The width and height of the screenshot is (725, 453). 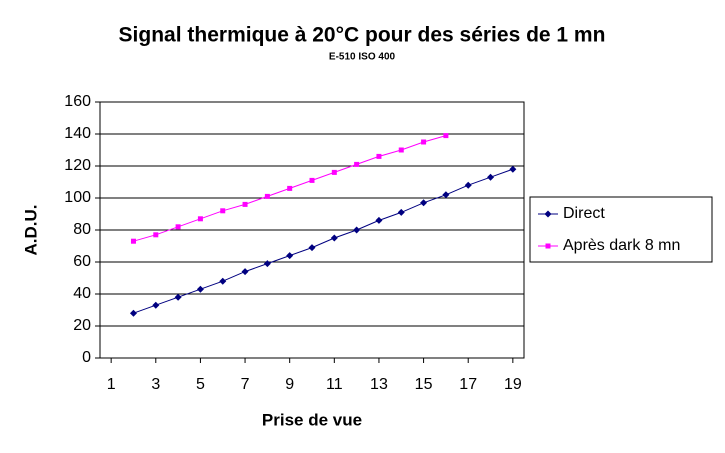 I want to click on y-tick-label: 100, so click(x=77, y=197).